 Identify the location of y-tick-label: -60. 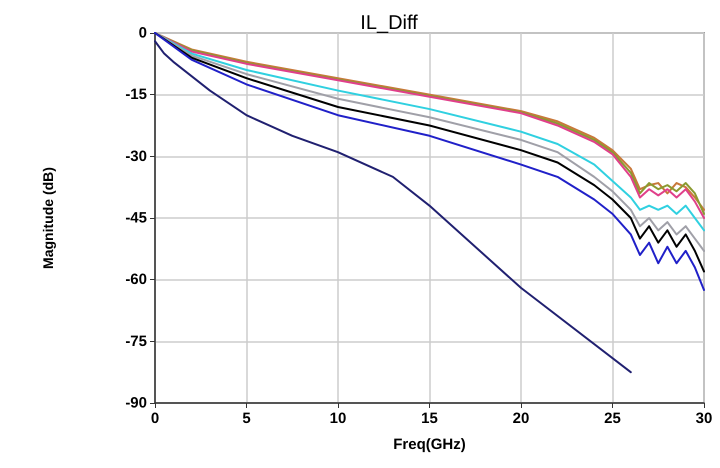
(136, 279).